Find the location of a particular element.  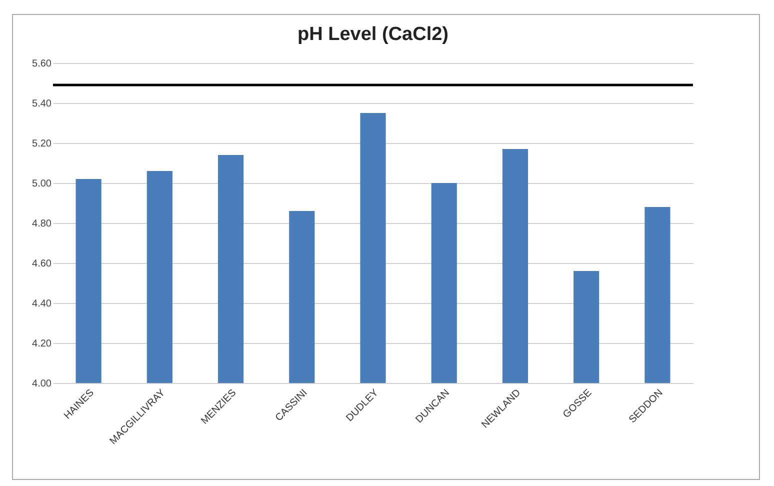

y-tick-label: 4.00 is located at coordinates (42, 384).